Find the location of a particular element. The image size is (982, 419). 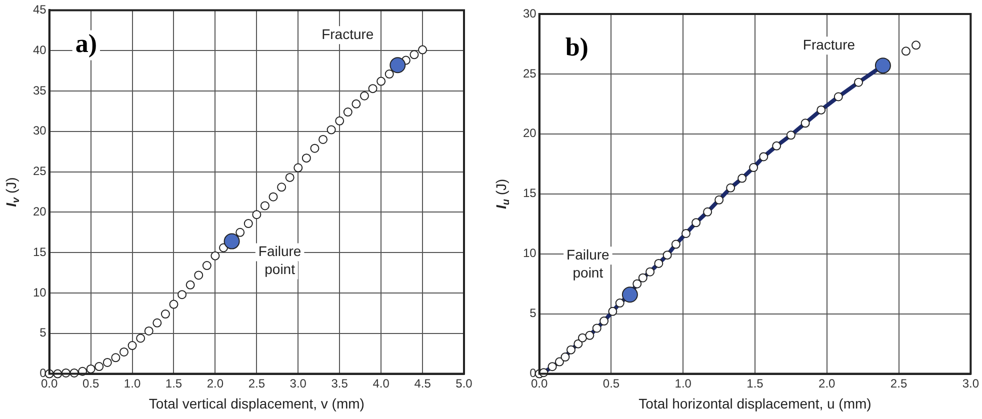

x-tick-label: 3.0 is located at coordinates (298, 383).